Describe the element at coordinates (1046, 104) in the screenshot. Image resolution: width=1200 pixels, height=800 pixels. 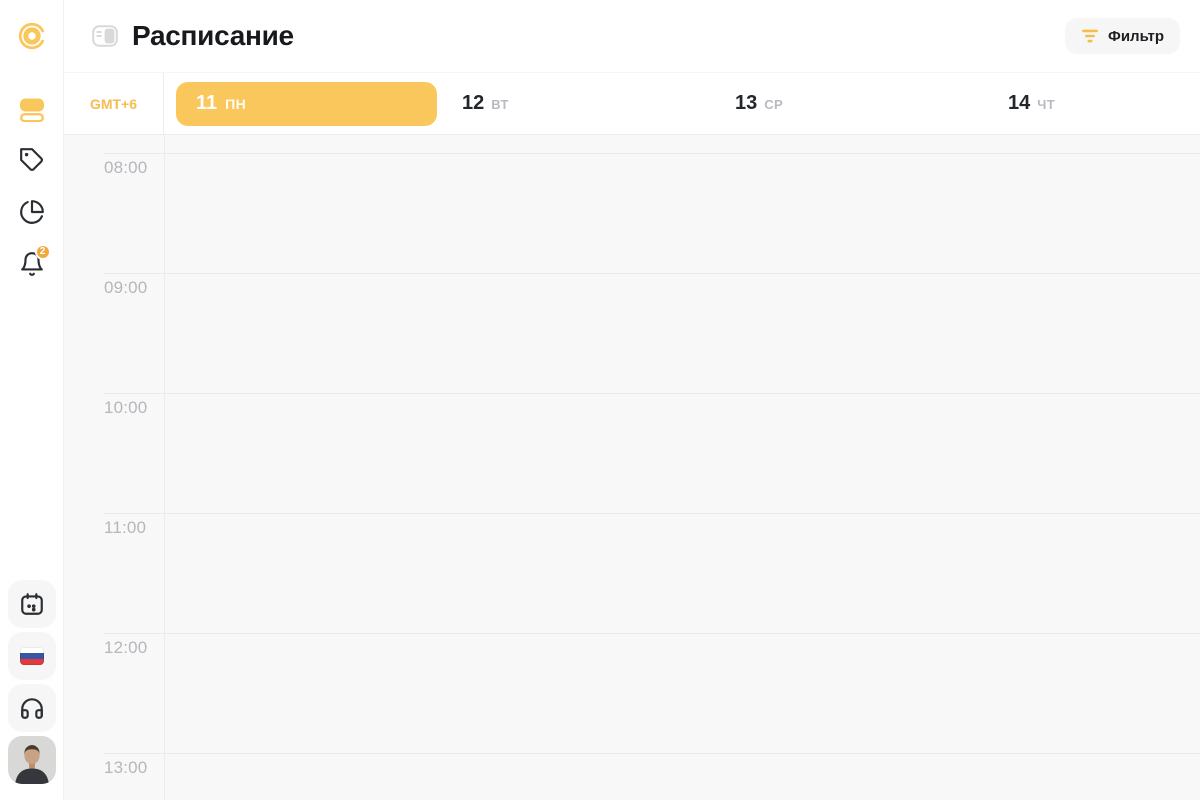
I see `day-abbr: чт` at that location.